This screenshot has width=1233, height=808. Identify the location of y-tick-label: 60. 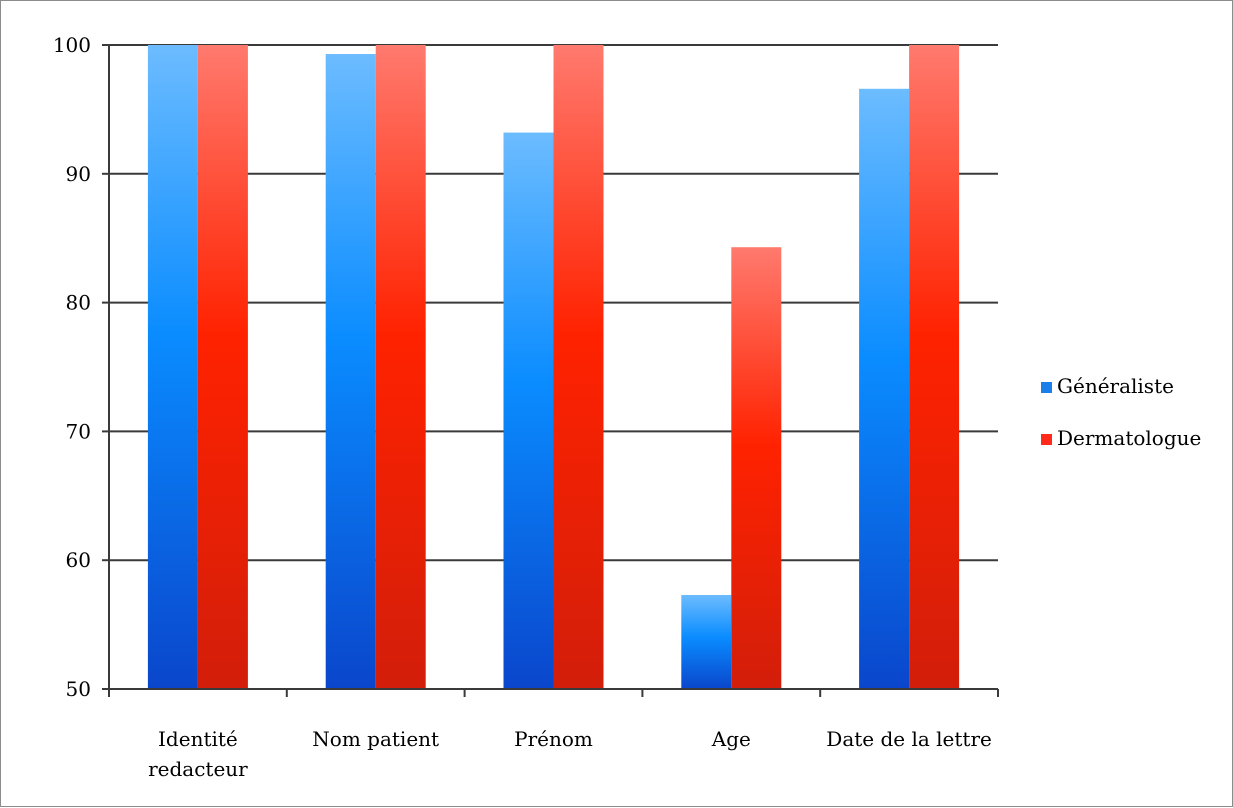
(78, 560).